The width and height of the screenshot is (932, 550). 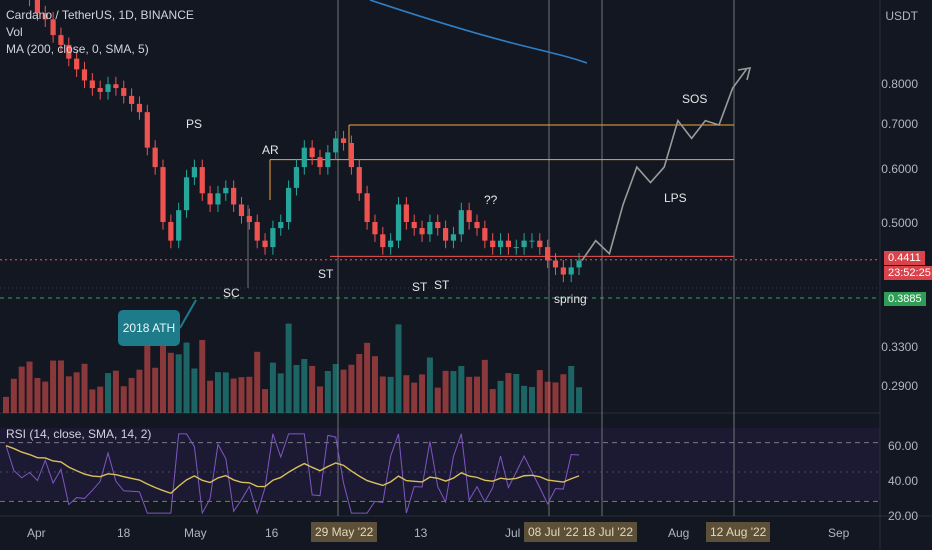 What do you see at coordinates (899, 223) in the screenshot?
I see `y-tick-label: 0.5000` at bounding box center [899, 223].